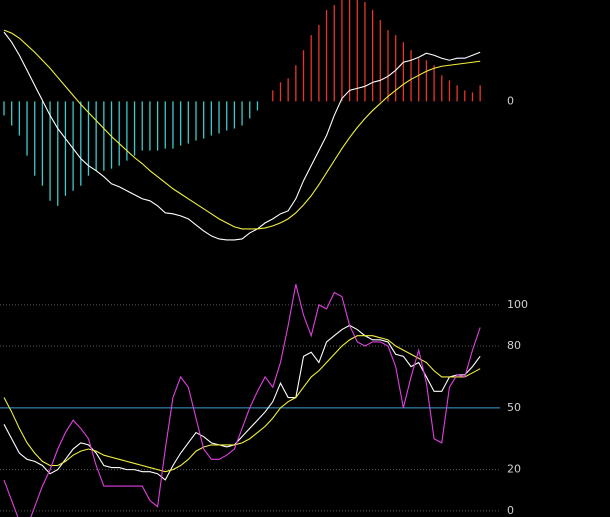 The width and height of the screenshot is (610, 517). What do you see at coordinates (514, 469) in the screenshot?
I see `y-tick-label: 20` at bounding box center [514, 469].